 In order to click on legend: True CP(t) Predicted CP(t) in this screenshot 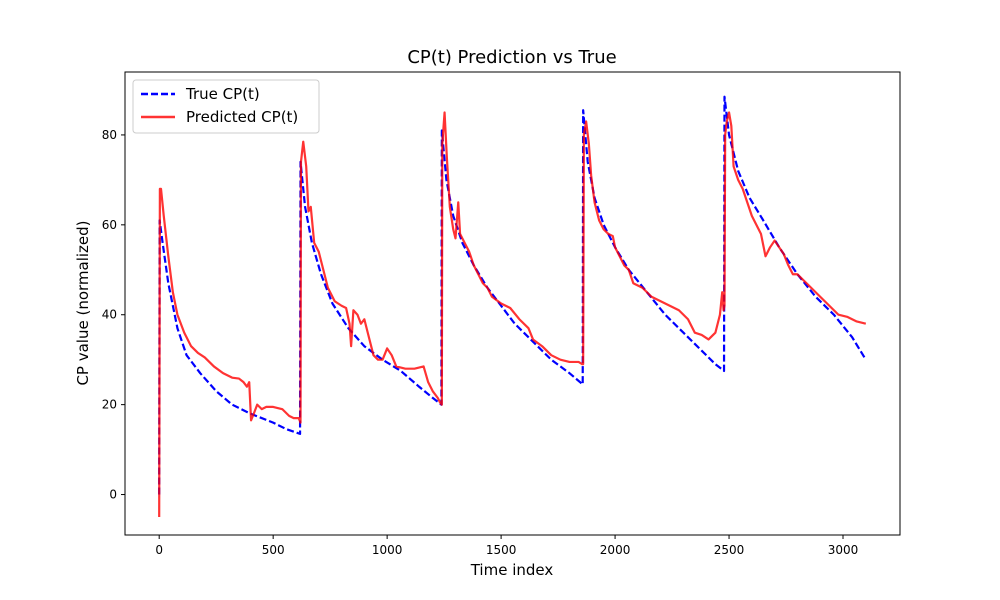, I will do `click(226, 106)`.